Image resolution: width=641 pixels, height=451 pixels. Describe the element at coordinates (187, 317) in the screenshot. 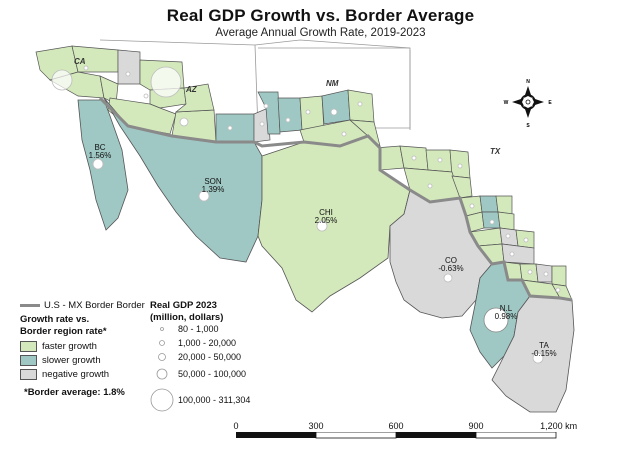

I see `gdp-legend-header-2: (million, dollars)` at that location.